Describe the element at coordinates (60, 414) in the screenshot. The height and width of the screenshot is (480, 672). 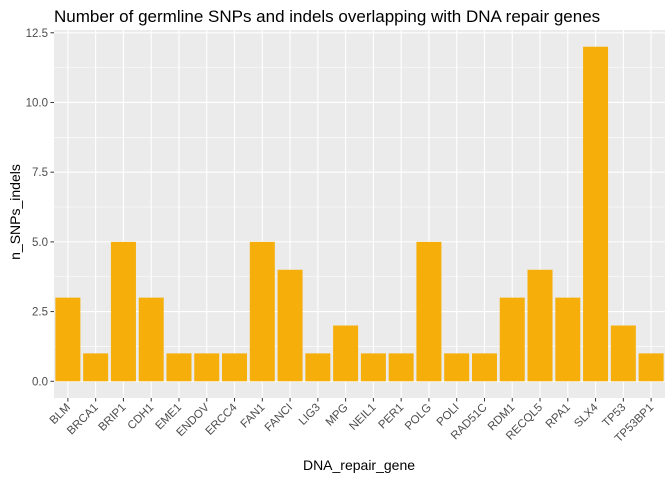
I see `x-tick-label: BLM` at that location.